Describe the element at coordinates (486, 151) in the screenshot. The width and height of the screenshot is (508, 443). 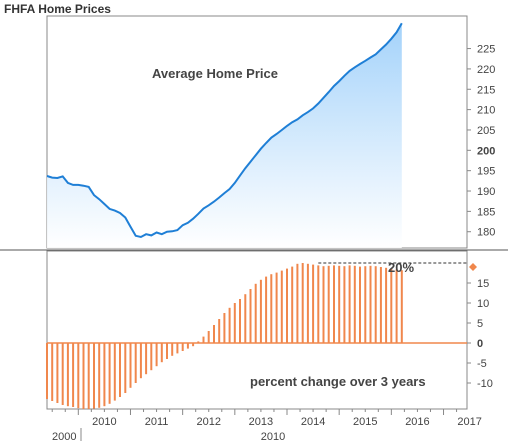
I see `price-y-tick-label: 200` at that location.